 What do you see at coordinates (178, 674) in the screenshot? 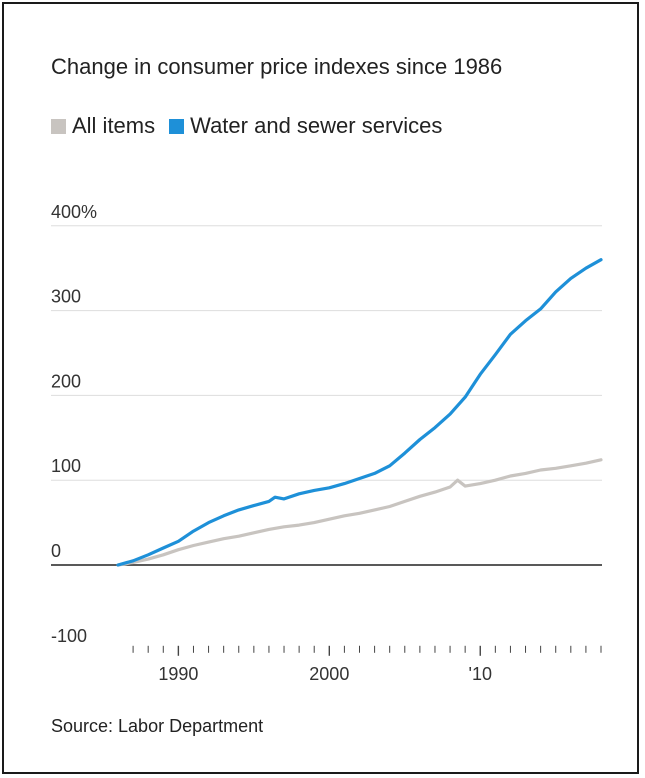
I see `x-tick-label-0: 1990` at bounding box center [178, 674].